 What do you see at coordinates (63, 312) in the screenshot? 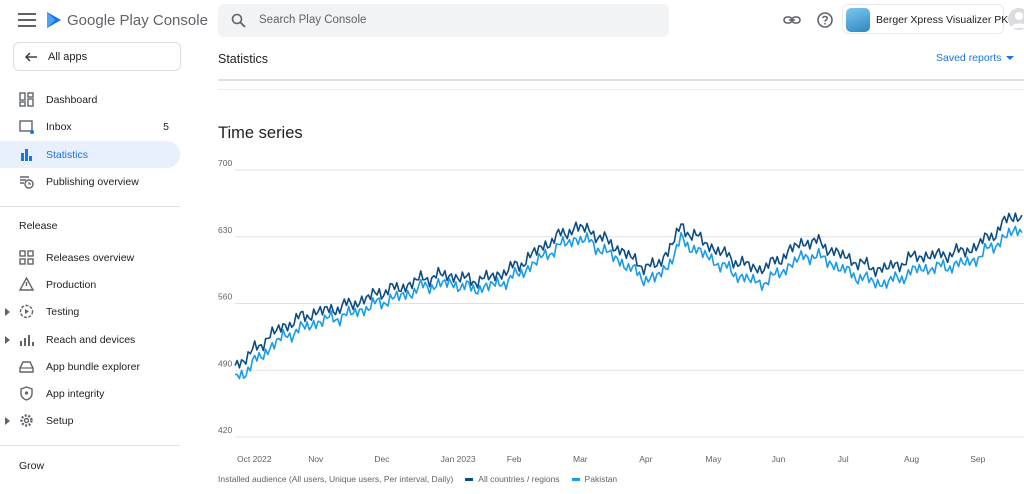
I see `sidebar-item-label: Testing` at bounding box center [63, 312].